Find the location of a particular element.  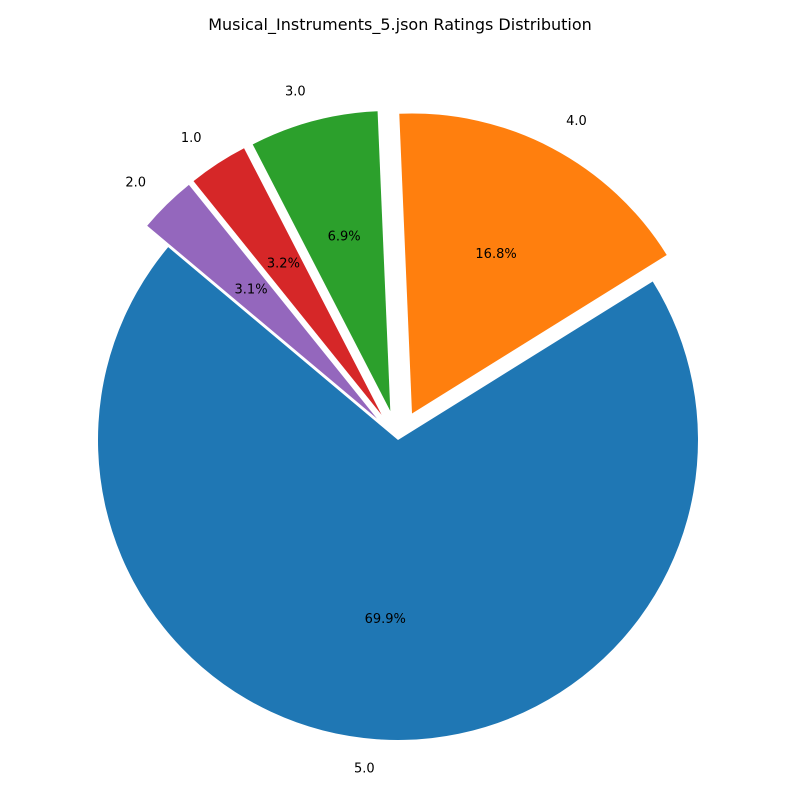

pie-category-label: 5.0 is located at coordinates (364, 769).